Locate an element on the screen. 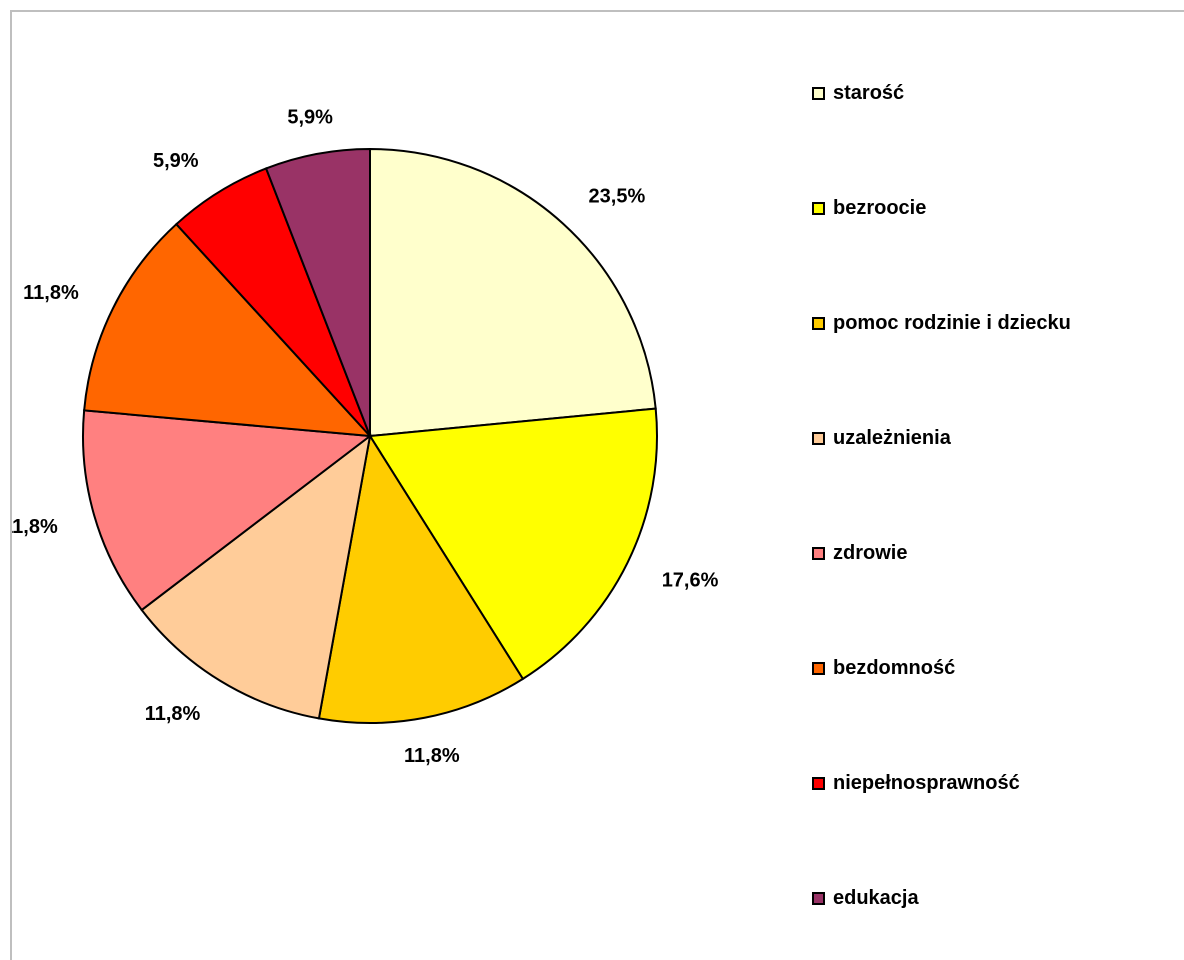  legend-item-2: pomoc rodzinie i dziecku is located at coordinates (941, 323).